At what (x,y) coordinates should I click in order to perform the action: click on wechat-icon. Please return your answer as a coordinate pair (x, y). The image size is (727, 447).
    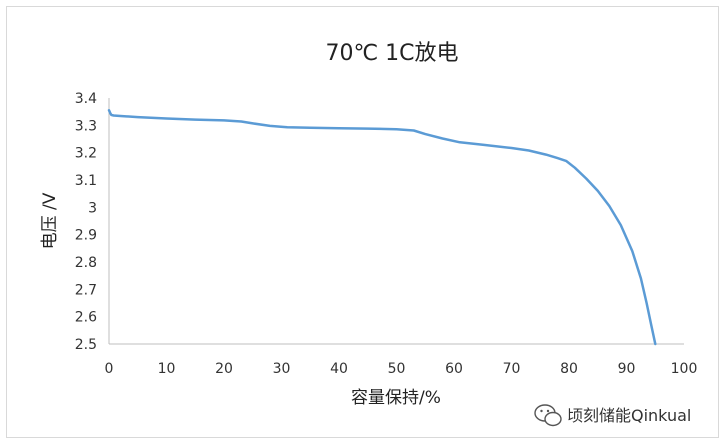
    Looking at the image, I should click on (548, 415).